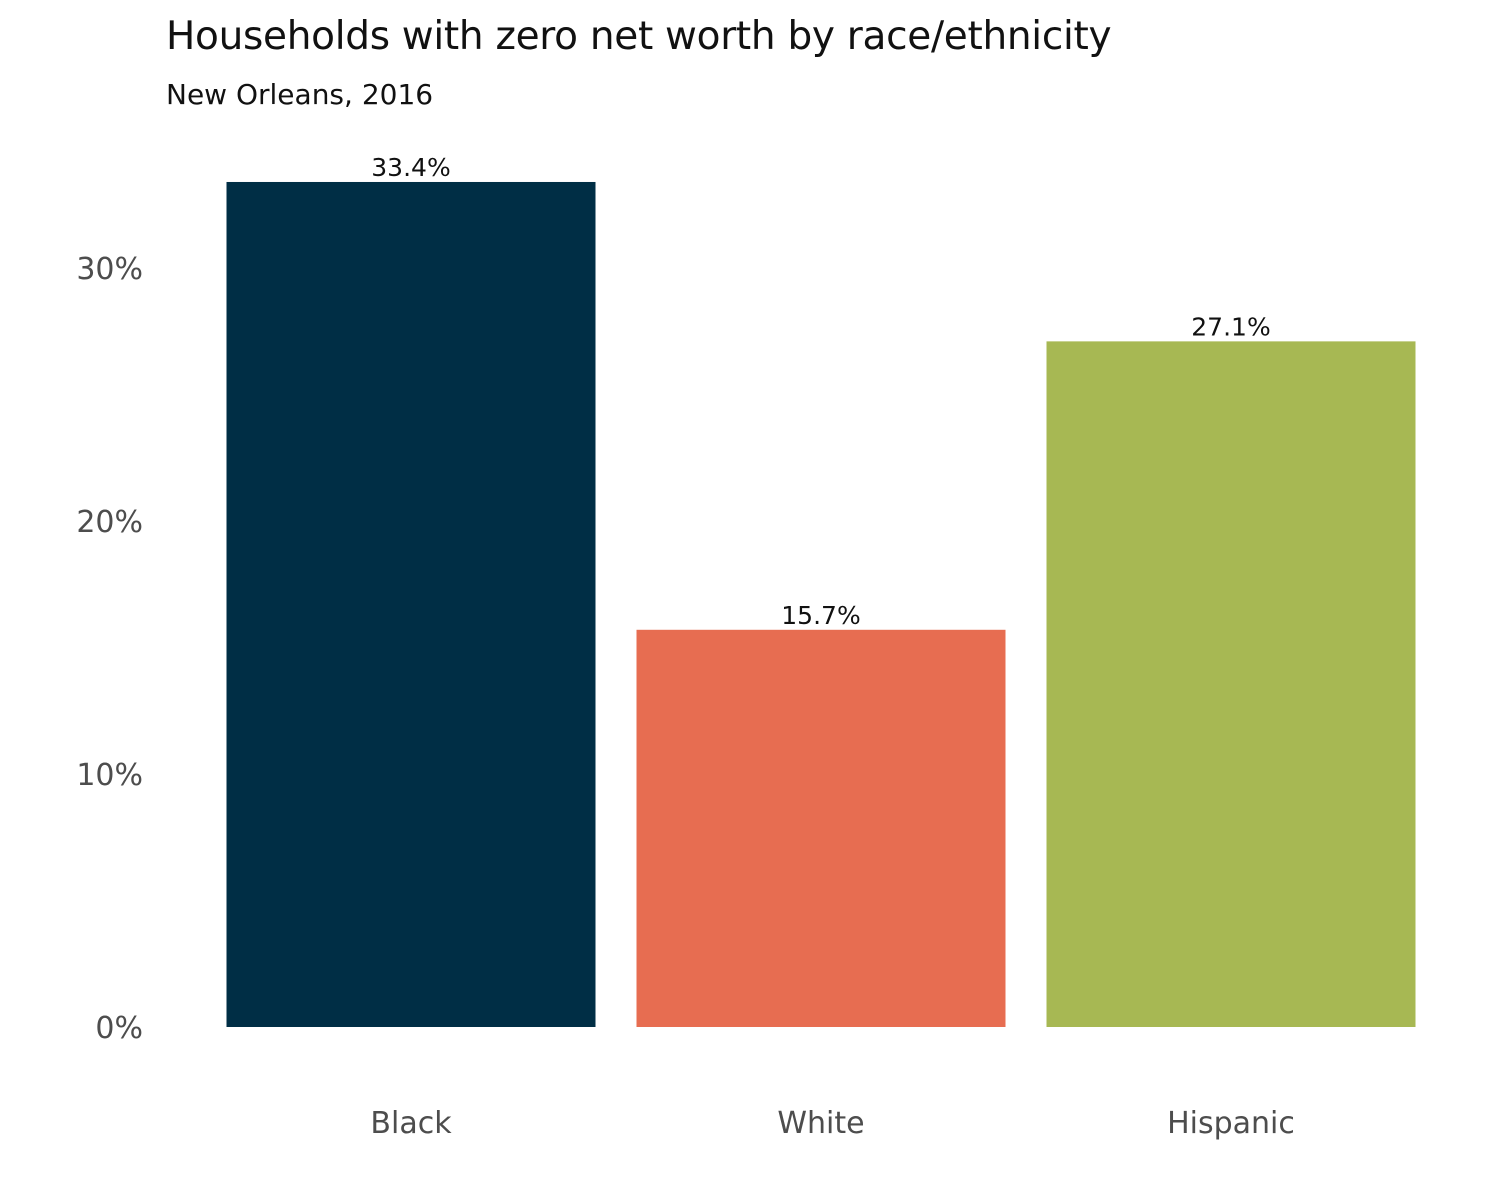  Describe the element at coordinates (820, 1123) in the screenshot. I see `x-tick-label-white: White` at that location.